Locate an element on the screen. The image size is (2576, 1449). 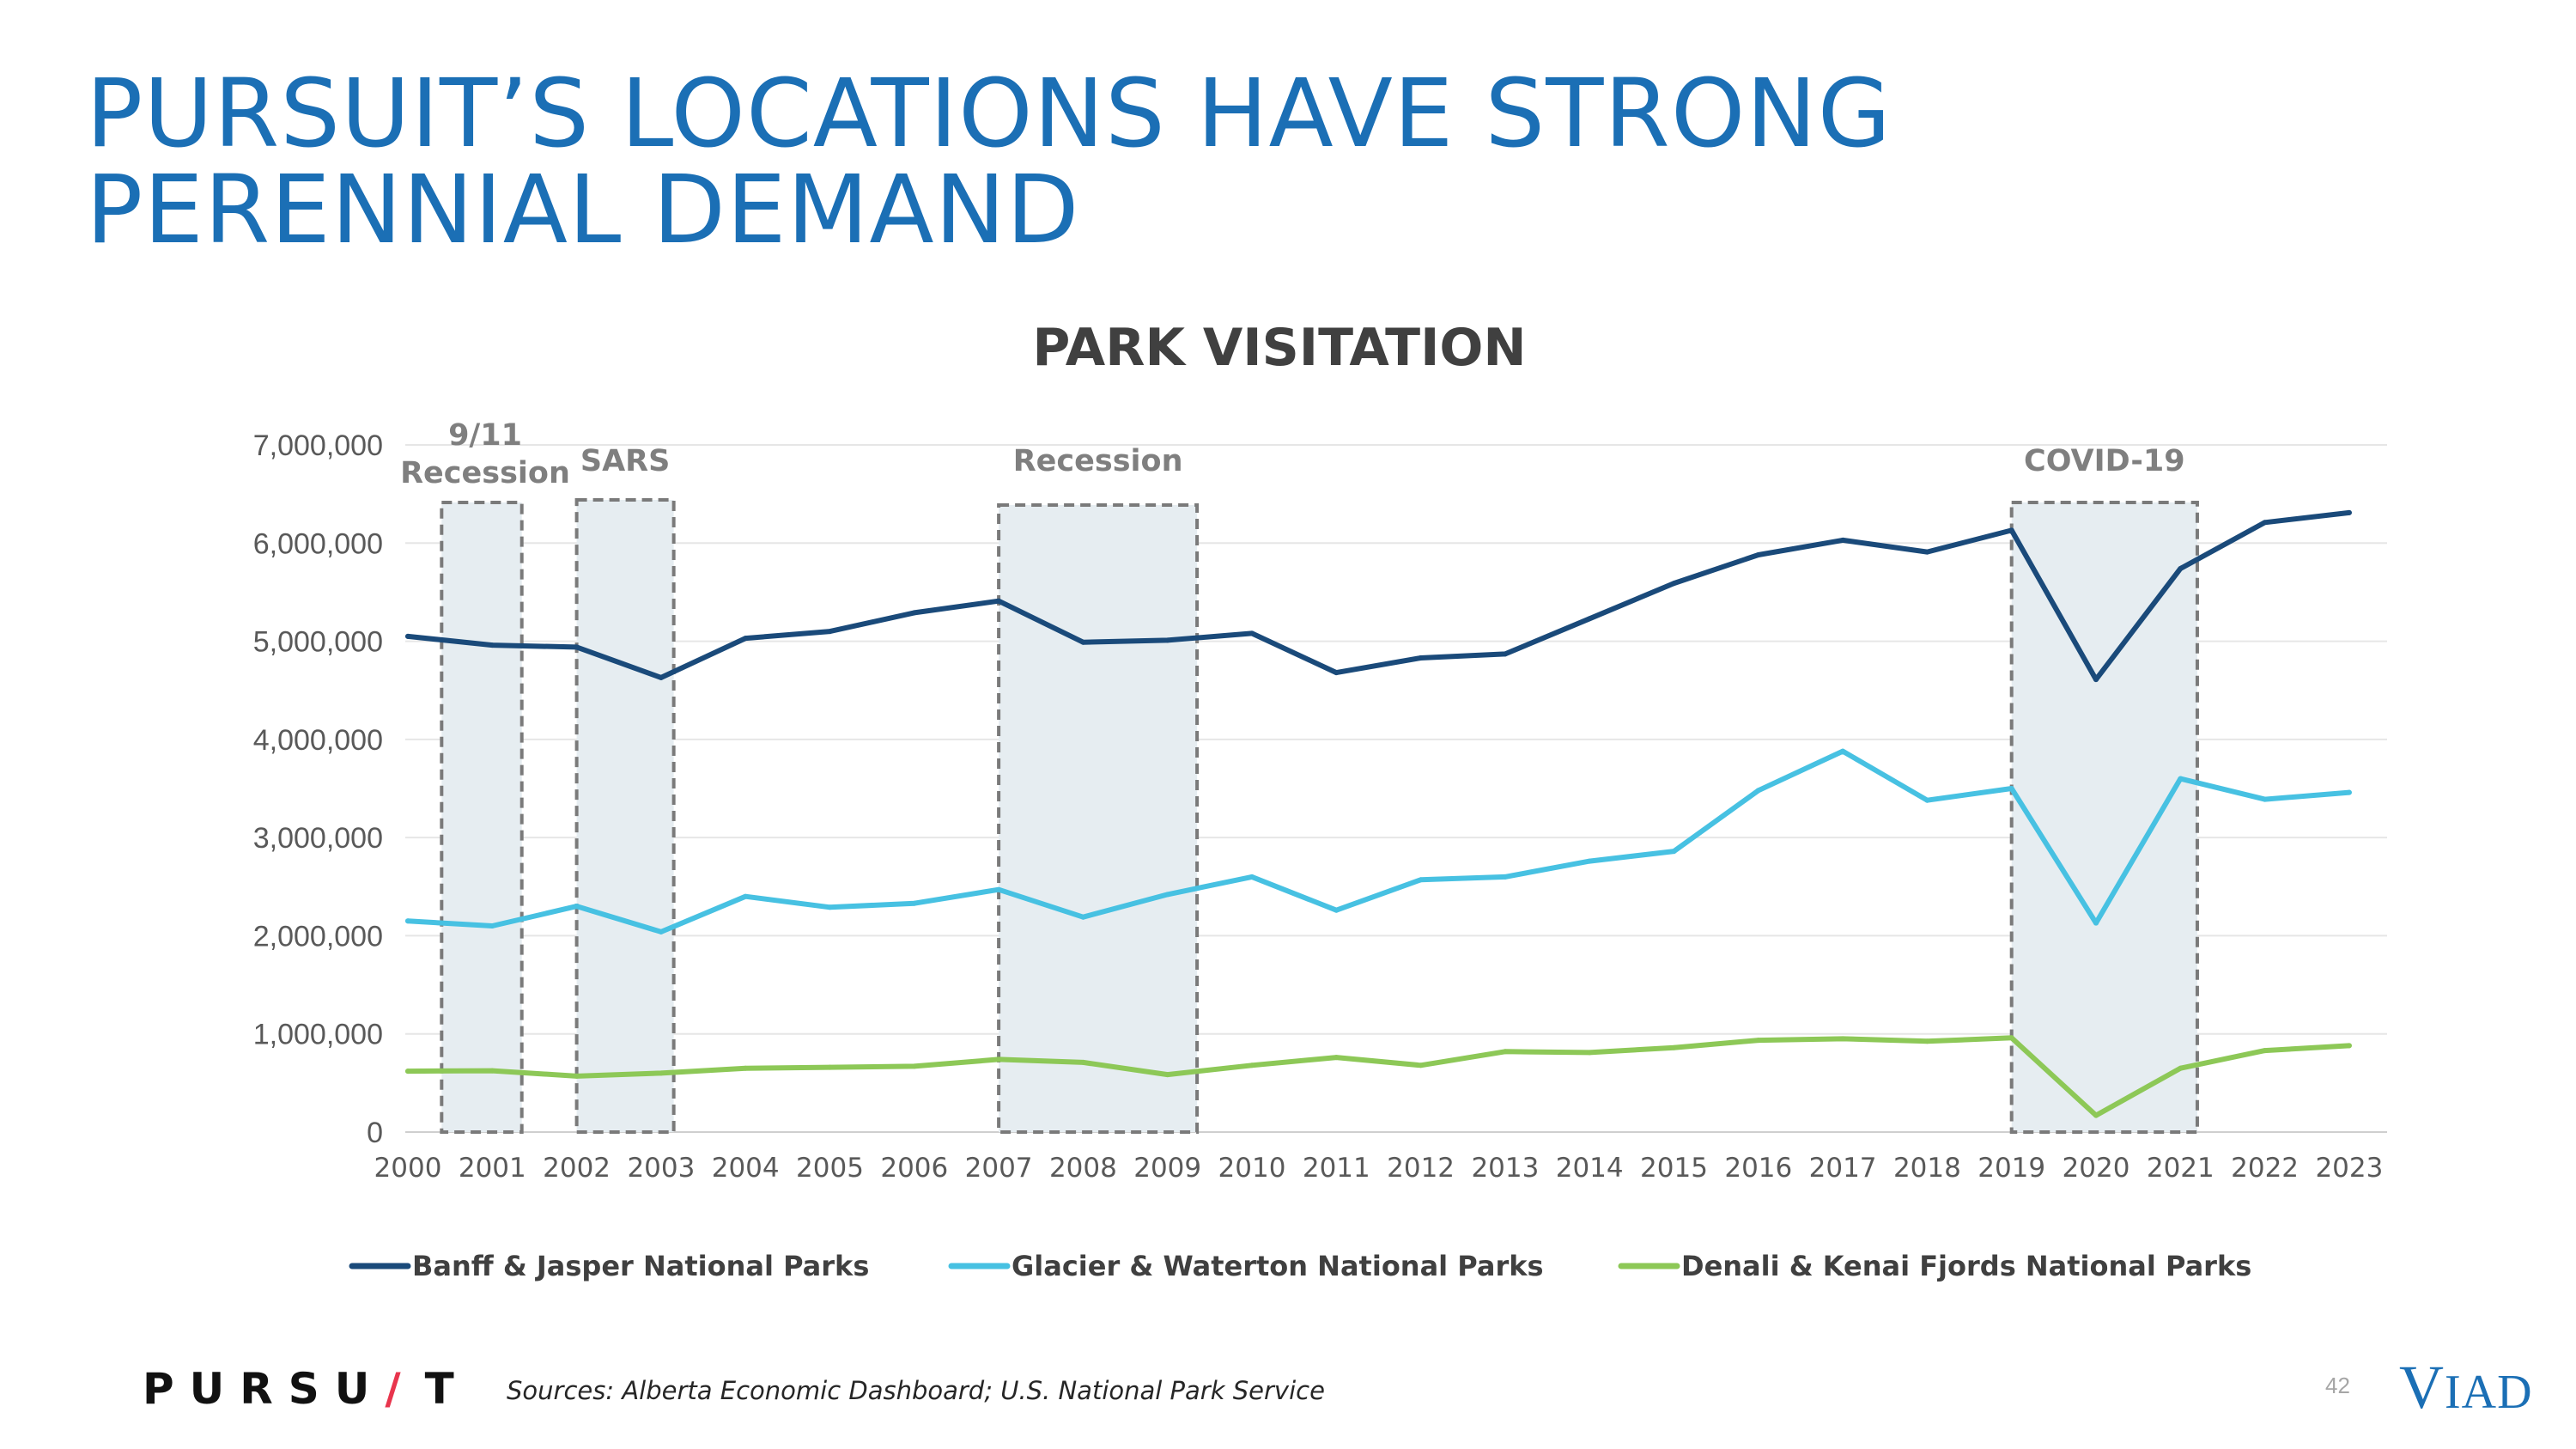
page-number: 42 is located at coordinates (2338, 1385).